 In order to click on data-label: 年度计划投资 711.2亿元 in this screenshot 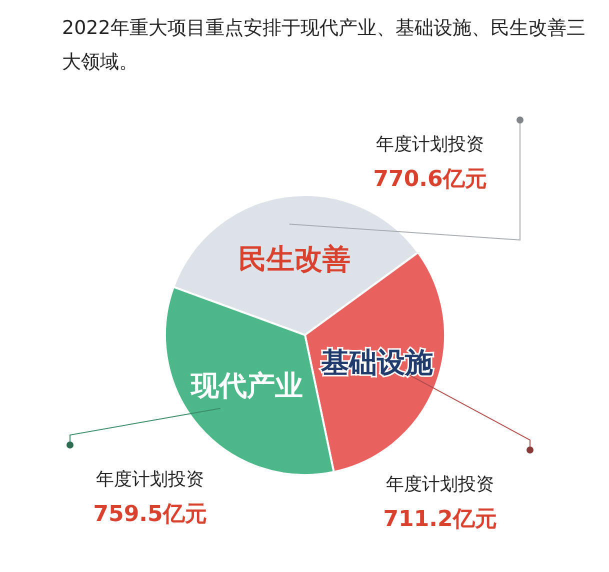, I will do `click(440, 503)`.